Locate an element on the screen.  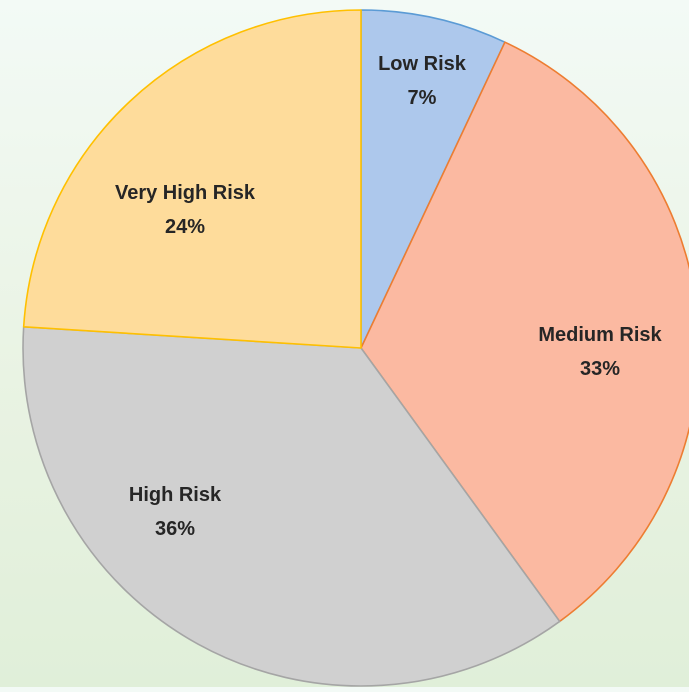
pie-label-name: High Risk is located at coordinates (175, 495).